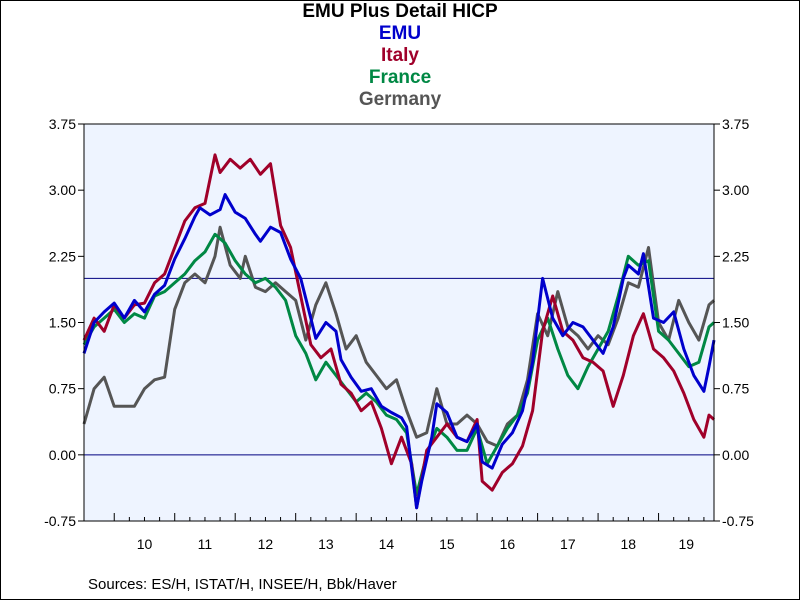 The image size is (800, 600). I want to click on y-tick-label-left-6: 3.75, so click(62, 124).